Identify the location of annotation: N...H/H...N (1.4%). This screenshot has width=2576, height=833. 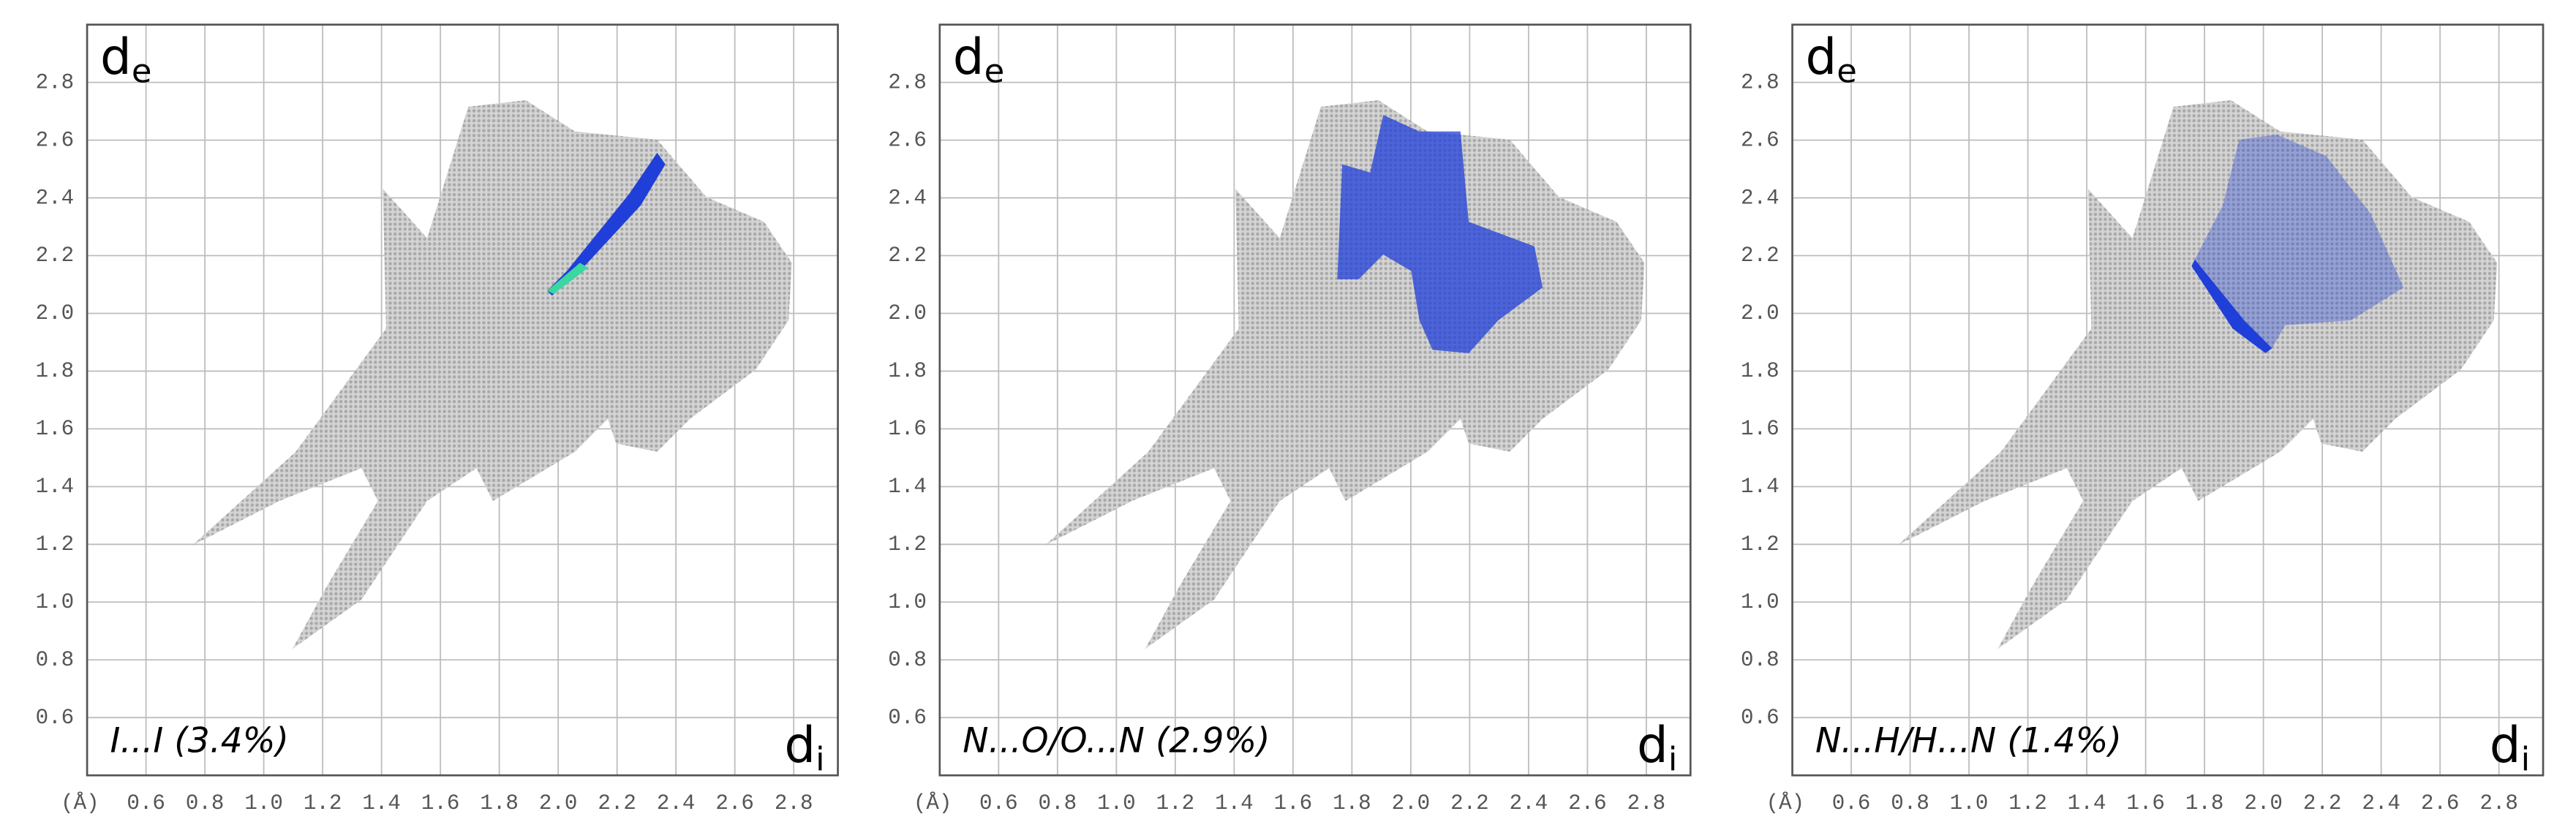
(1968, 741).